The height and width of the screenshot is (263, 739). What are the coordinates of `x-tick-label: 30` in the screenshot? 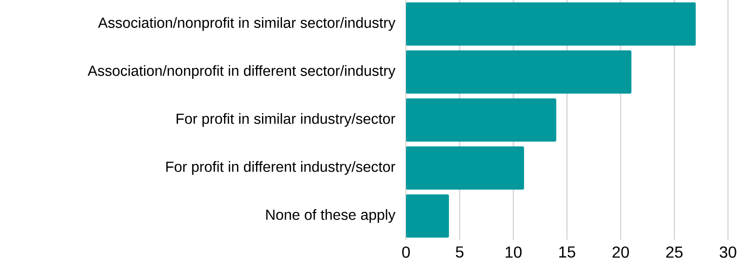 It's located at (728, 252).